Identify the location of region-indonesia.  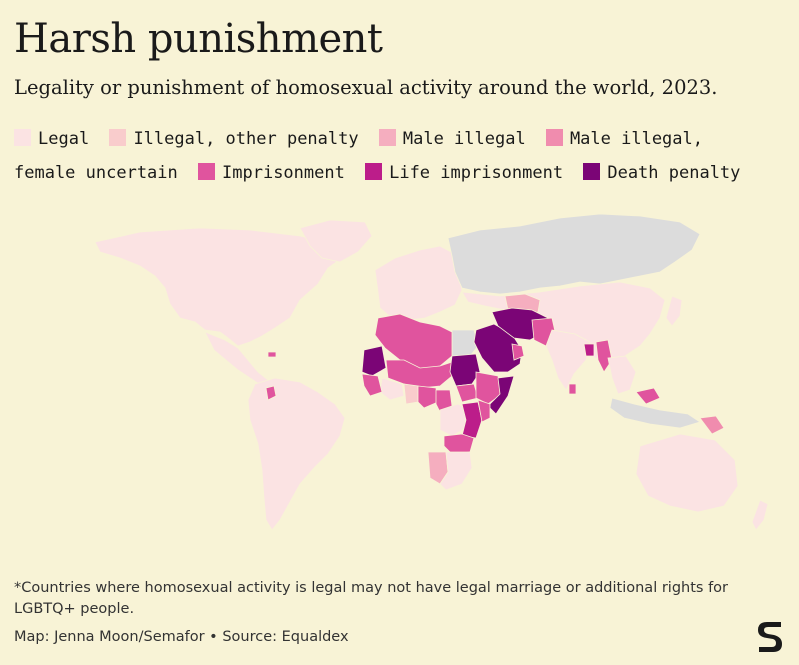
(655, 413).